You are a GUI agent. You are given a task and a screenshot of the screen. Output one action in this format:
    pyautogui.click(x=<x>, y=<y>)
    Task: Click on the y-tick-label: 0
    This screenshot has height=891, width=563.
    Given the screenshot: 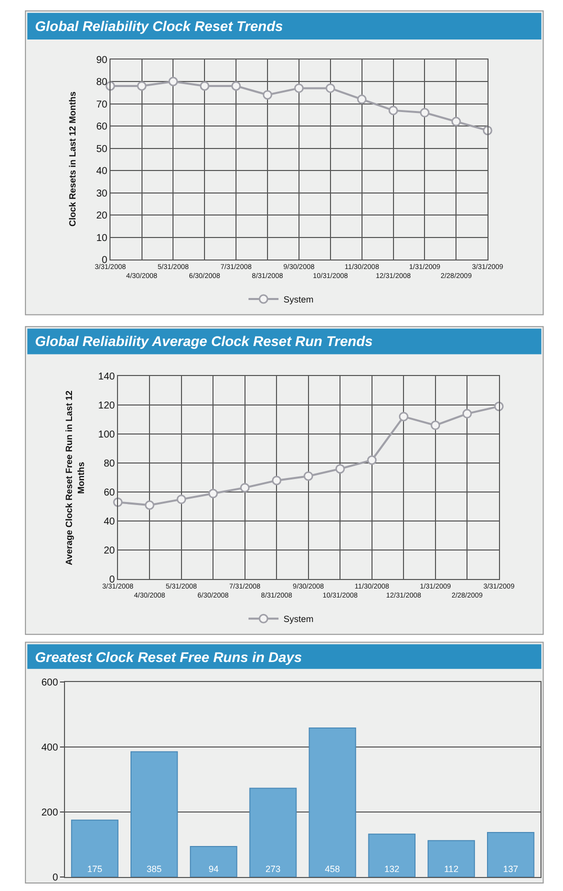 What is the action you would take?
    pyautogui.click(x=55, y=878)
    